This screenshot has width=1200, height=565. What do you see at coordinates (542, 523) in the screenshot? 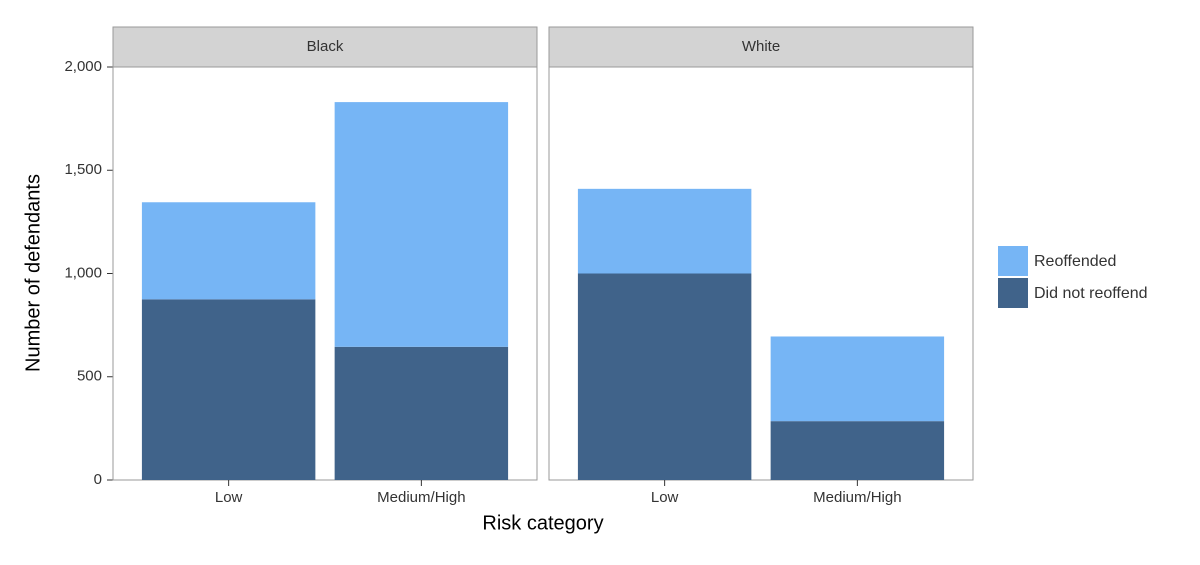
I see `x-axis-title: Risk category` at bounding box center [542, 523].